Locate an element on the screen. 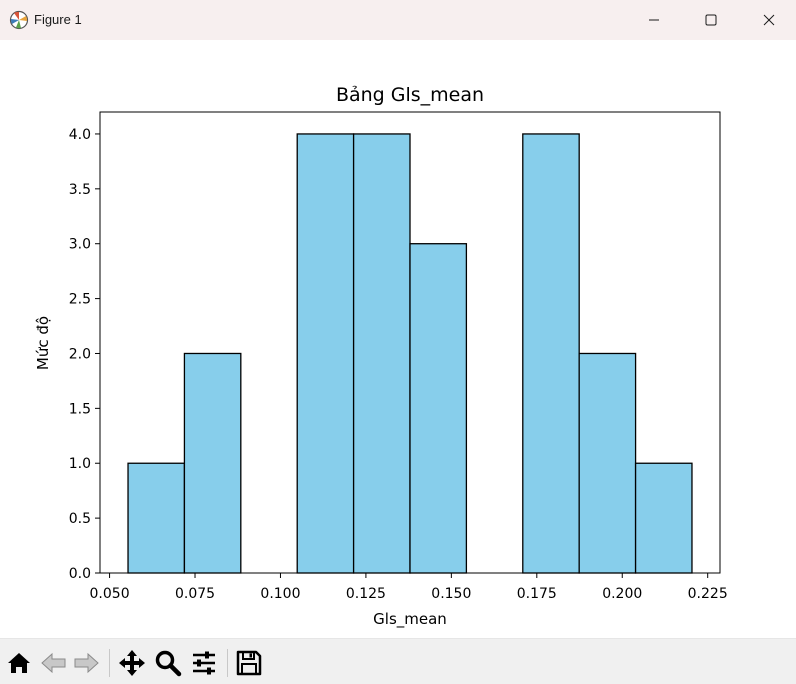  save-button is located at coordinates (249, 663).